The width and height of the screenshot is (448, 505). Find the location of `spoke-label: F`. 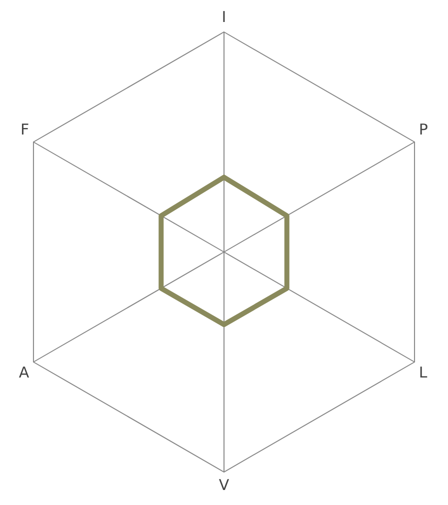

spoke-label: F is located at coordinates (25, 129).